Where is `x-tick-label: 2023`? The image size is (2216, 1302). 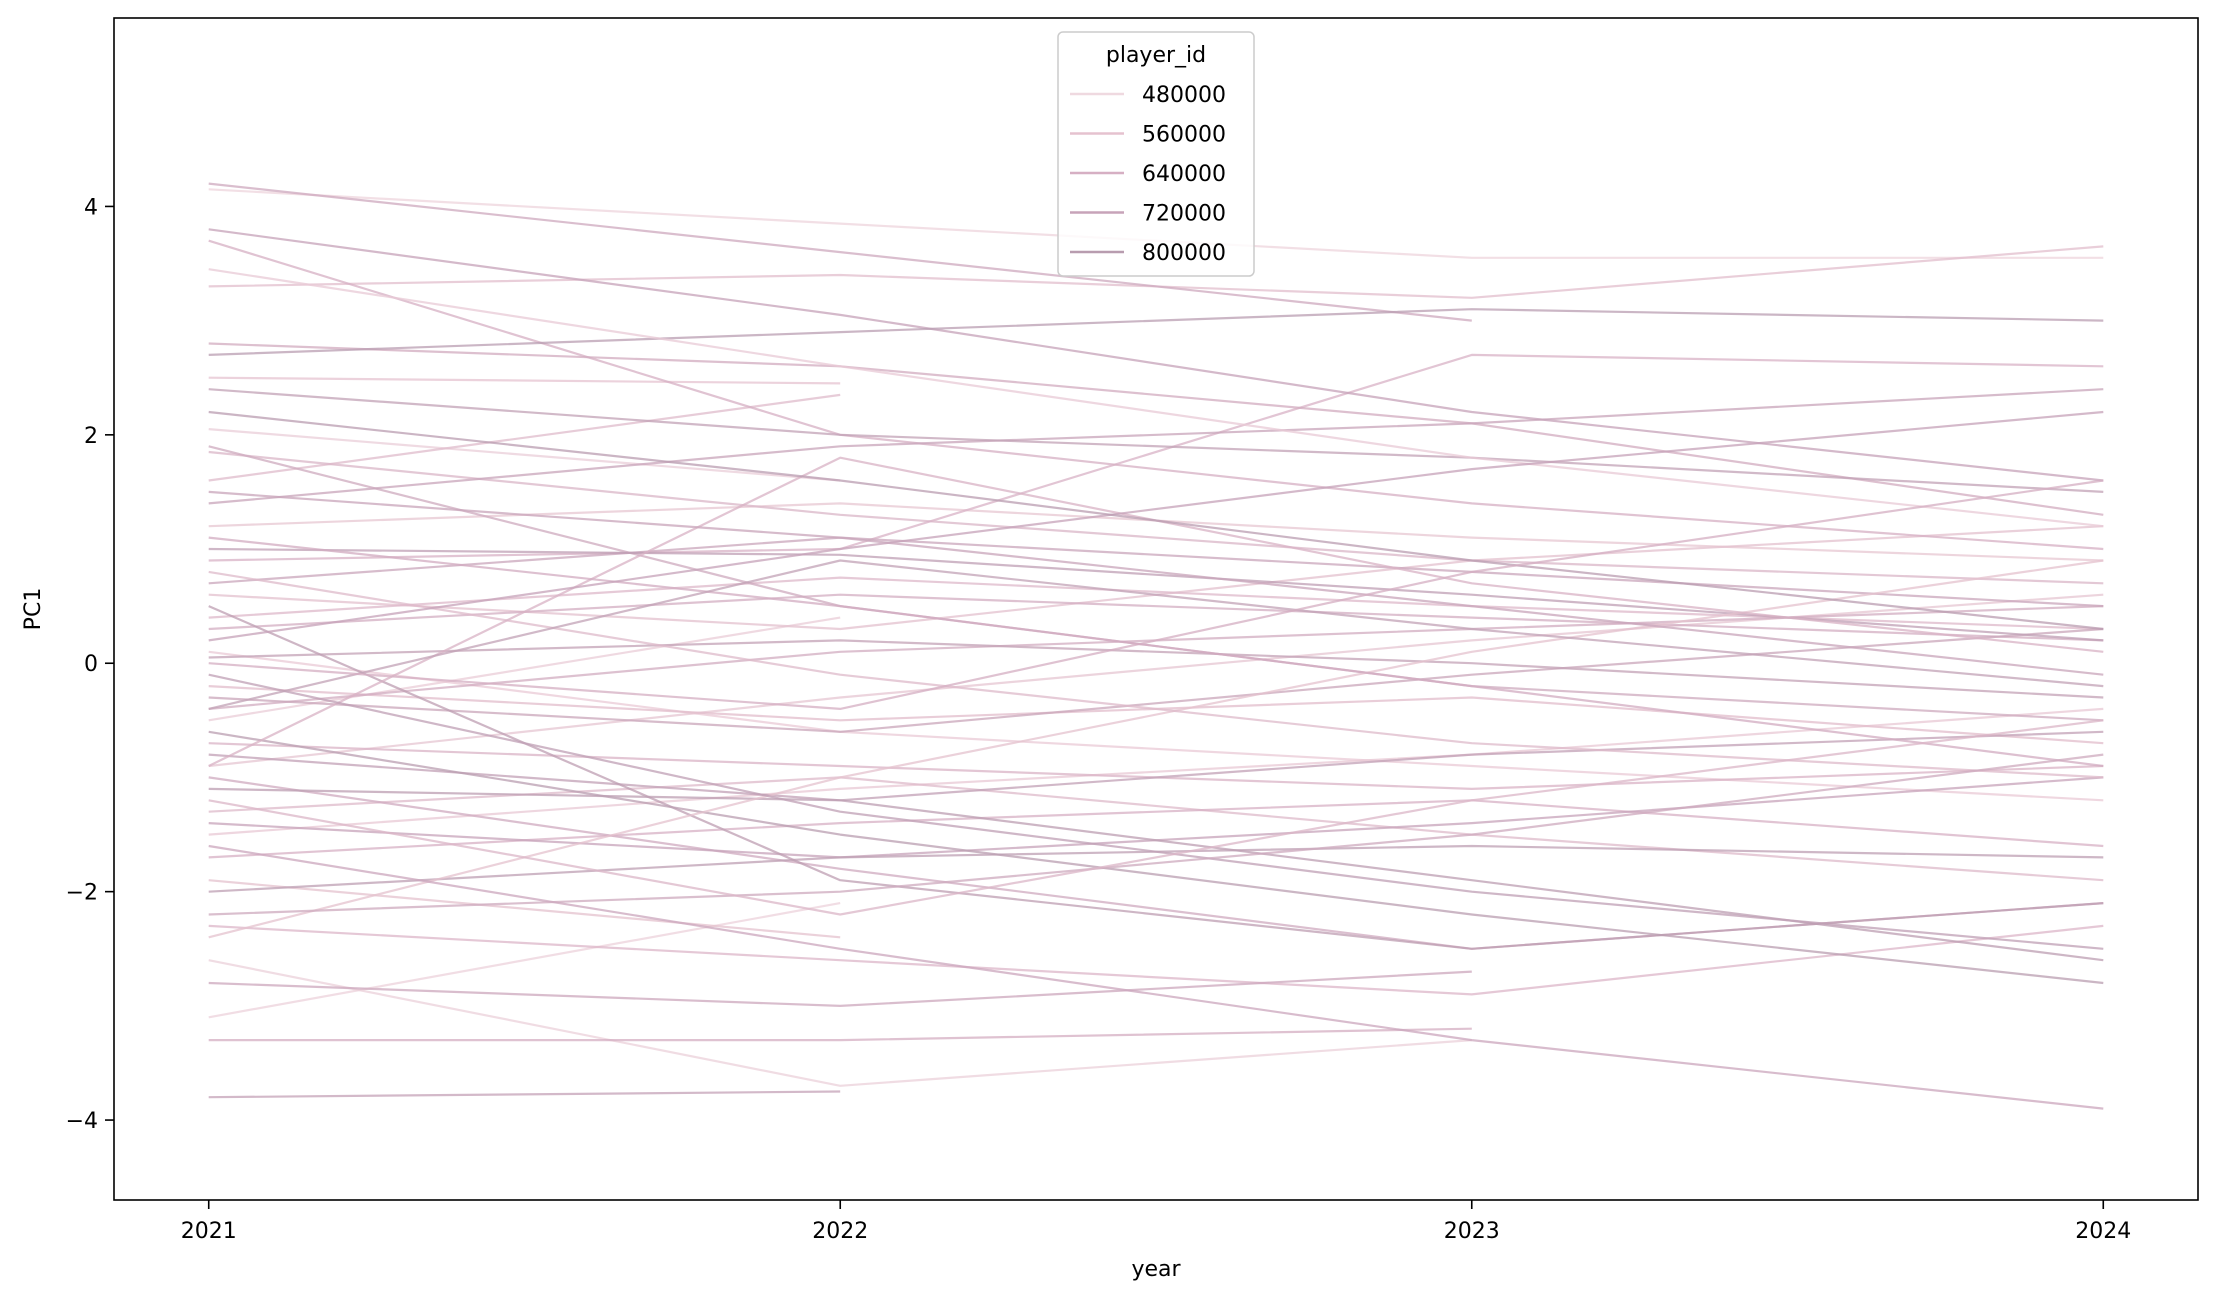 x-tick-label: 2023 is located at coordinates (1472, 1231).